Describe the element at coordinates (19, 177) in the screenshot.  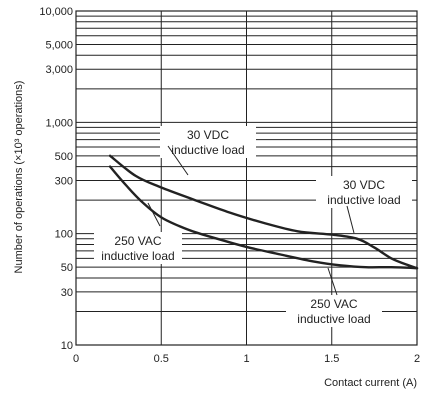
I see `y-axis-label: Number of operations (×10³ operations)` at that location.